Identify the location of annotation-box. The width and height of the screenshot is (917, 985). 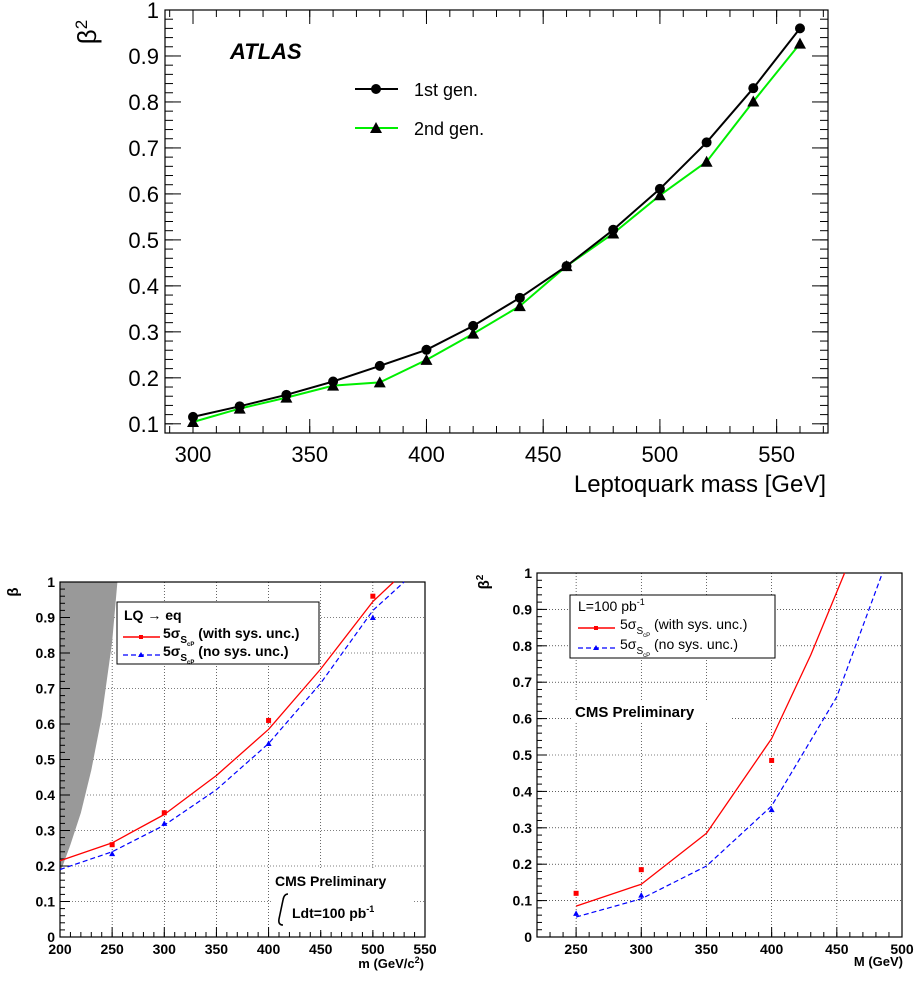
(651, 711).